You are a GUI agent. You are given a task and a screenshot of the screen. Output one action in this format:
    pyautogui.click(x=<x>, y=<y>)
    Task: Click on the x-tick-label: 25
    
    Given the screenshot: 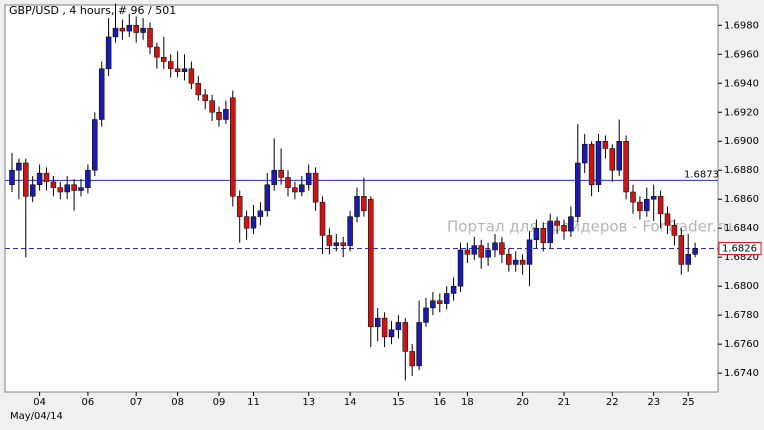 What is the action you would take?
    pyautogui.click(x=688, y=402)
    